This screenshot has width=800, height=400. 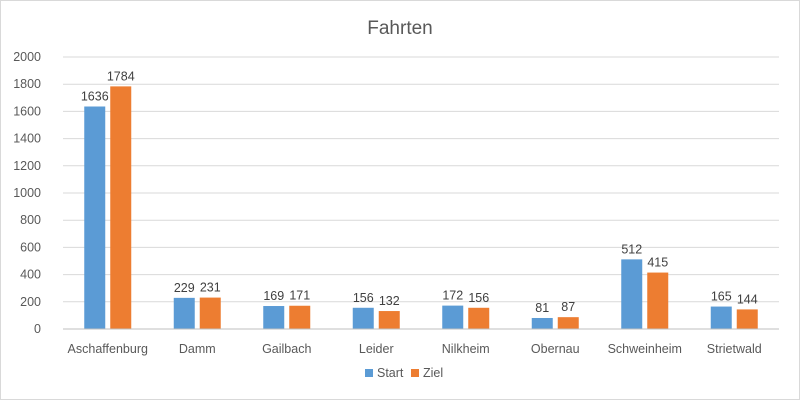 What do you see at coordinates (390, 373) in the screenshot?
I see `legend-label: Start` at bounding box center [390, 373].